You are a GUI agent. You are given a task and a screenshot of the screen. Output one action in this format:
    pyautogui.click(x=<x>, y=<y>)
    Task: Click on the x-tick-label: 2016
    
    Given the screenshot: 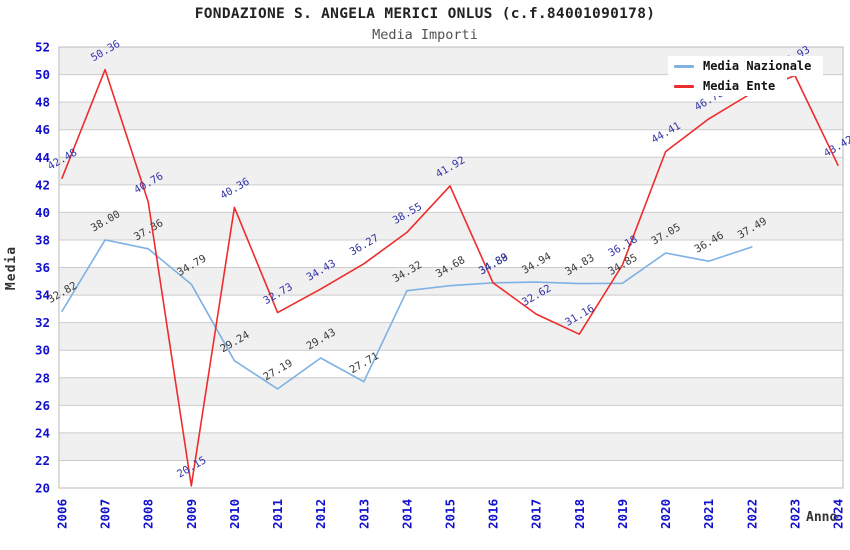 What is the action you would take?
    pyautogui.click(x=493, y=514)
    